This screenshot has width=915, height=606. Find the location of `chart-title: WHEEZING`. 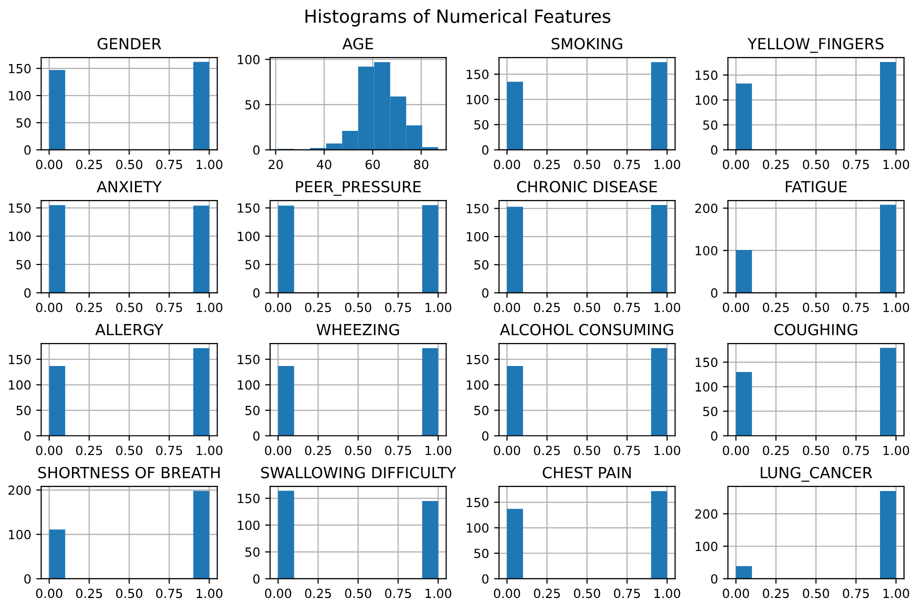

chart-title: WHEEZING is located at coordinates (357, 330).